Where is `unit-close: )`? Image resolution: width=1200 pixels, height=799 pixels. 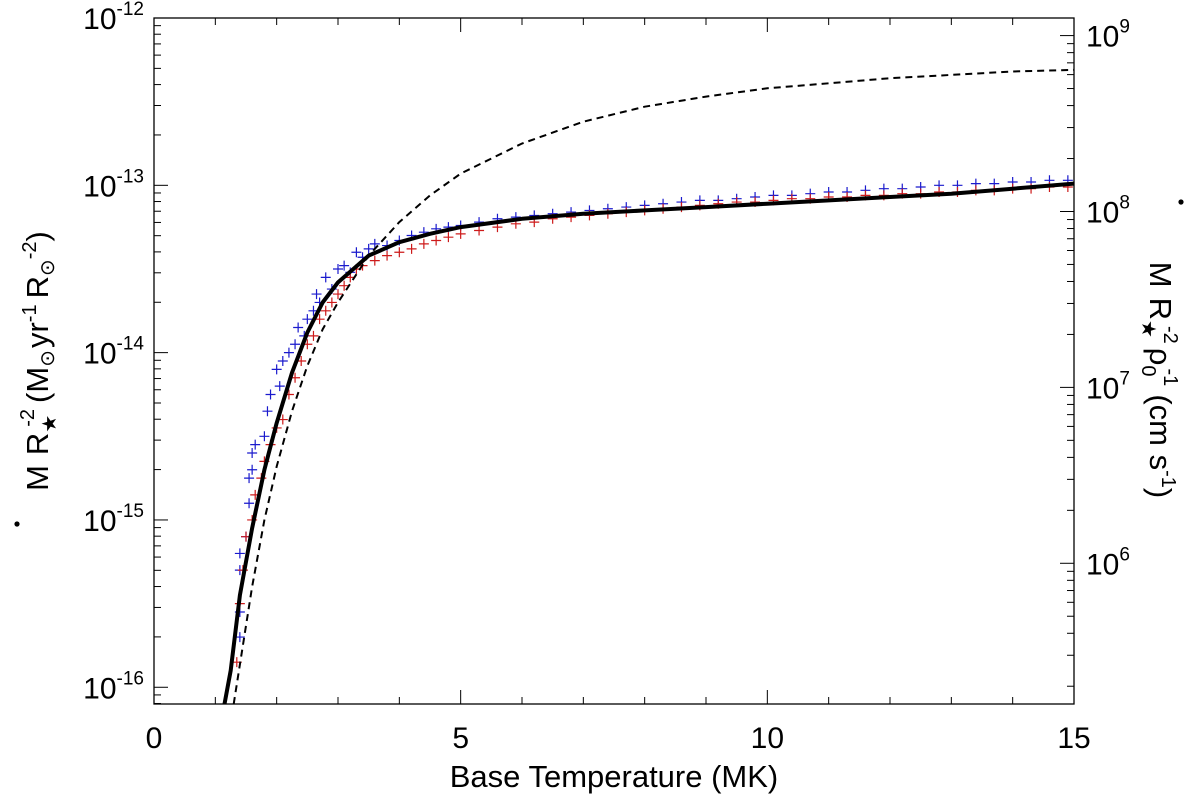 unit-close: ) is located at coordinates (37, 236).